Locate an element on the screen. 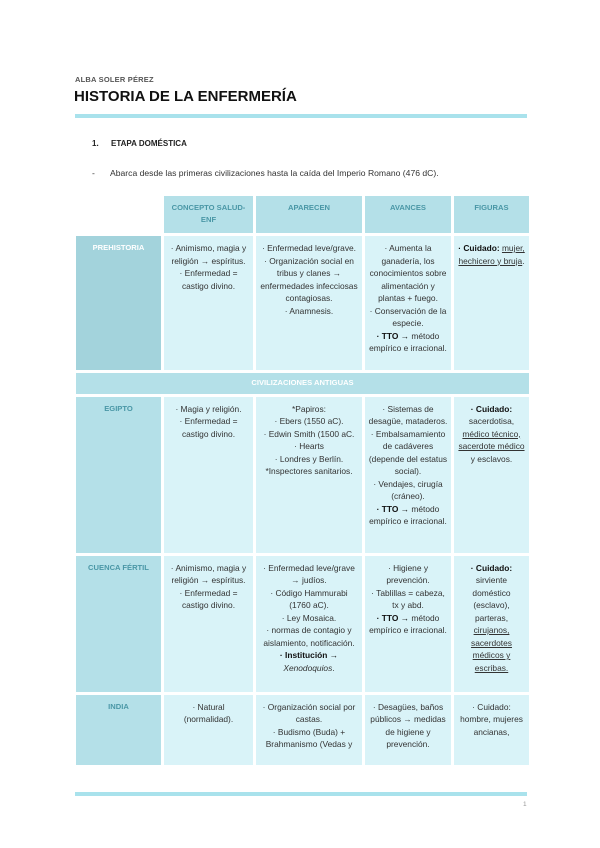 Image resolution: width=600 pixels, height=848 pixels. corner-cell is located at coordinates (118, 214).